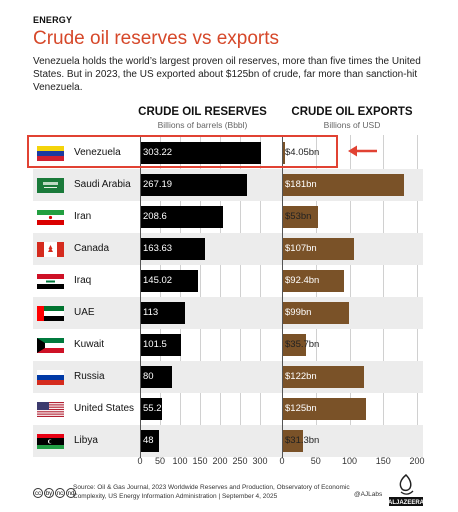 This screenshot has height=512, width=458. What do you see at coordinates (89, 344) in the screenshot?
I see `country-label: Kuwait` at bounding box center [89, 344].